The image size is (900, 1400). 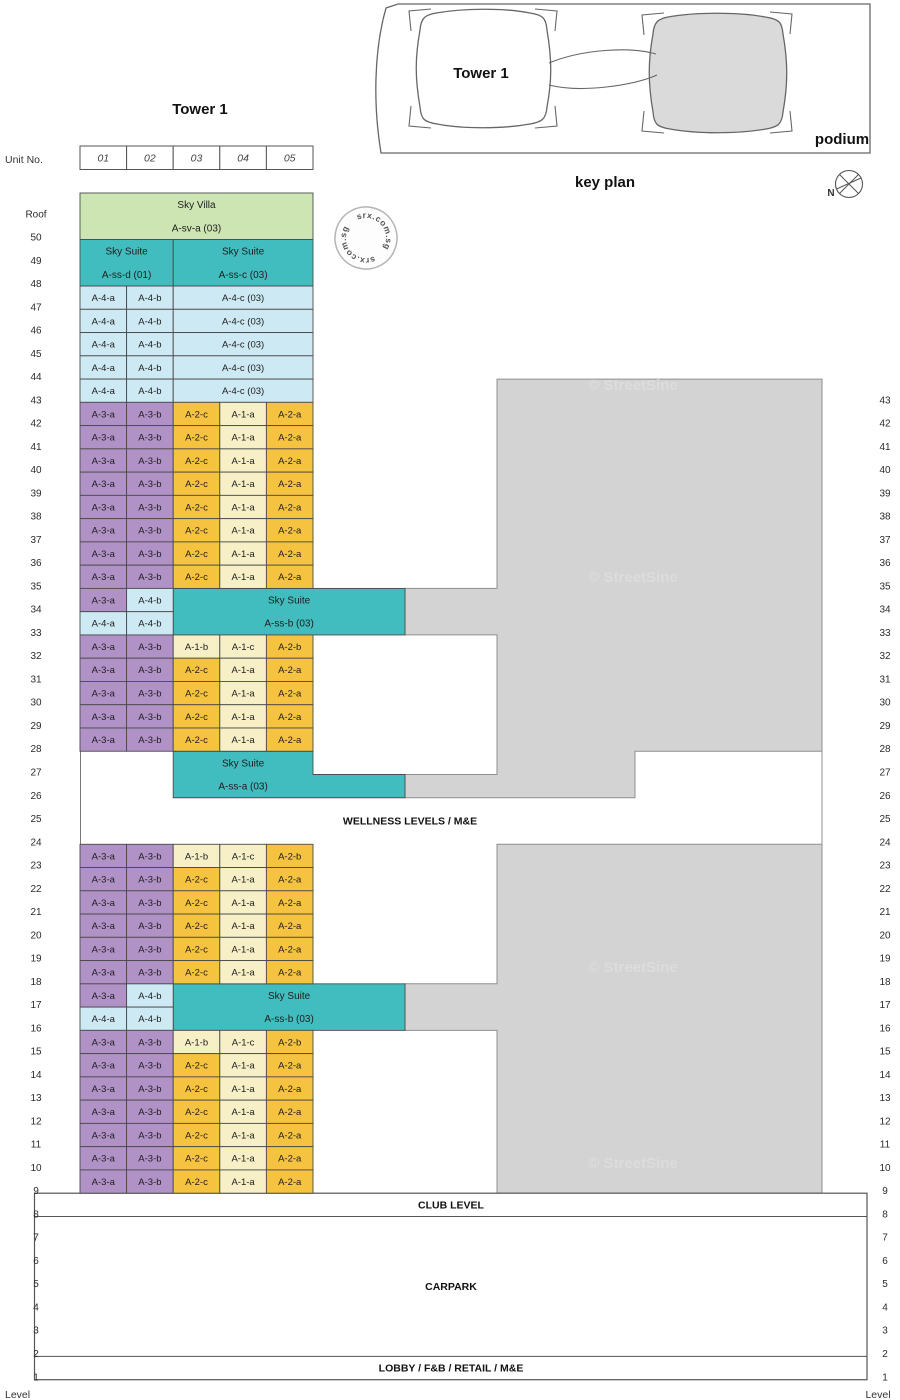 I want to click on level-number-left: Roof, so click(x=35, y=214).